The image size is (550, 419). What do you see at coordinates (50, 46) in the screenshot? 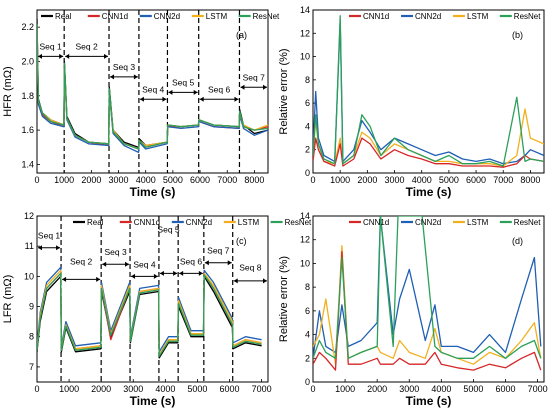
I see `sequence-label: Seq 1` at bounding box center [50, 46].